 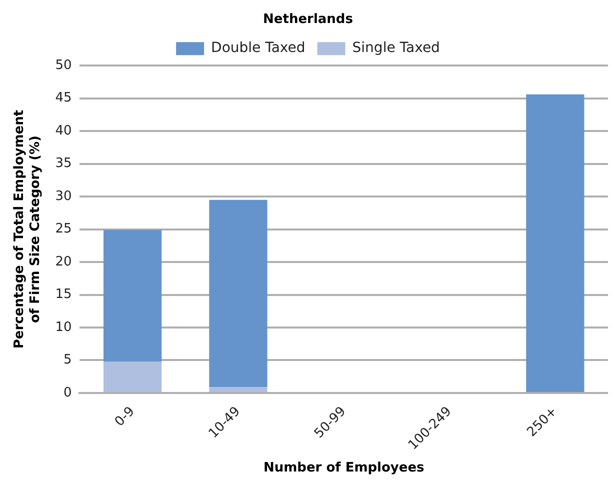 What do you see at coordinates (27, 229) in the screenshot?
I see `y-axis-title: Percentage of Total Employment of Firm Size Category (%)` at bounding box center [27, 229].